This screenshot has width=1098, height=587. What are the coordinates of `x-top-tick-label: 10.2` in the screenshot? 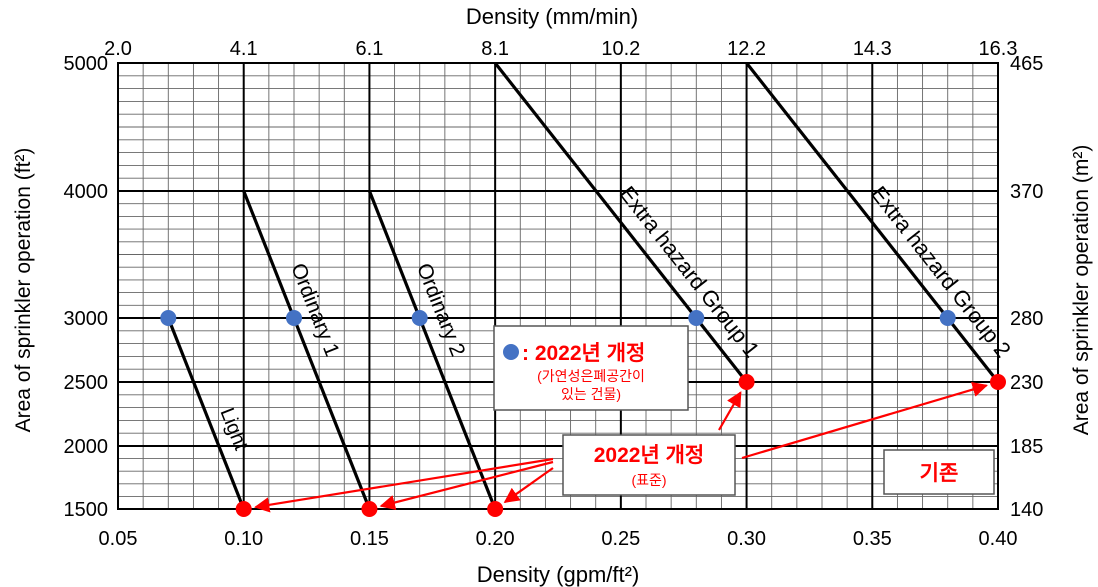 It's located at (620, 49).